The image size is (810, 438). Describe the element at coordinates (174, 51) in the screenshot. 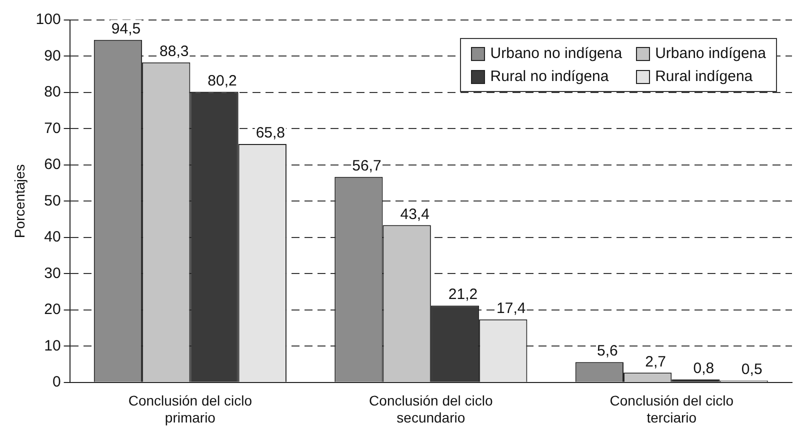

I see `data-label: 88,3` at that location.